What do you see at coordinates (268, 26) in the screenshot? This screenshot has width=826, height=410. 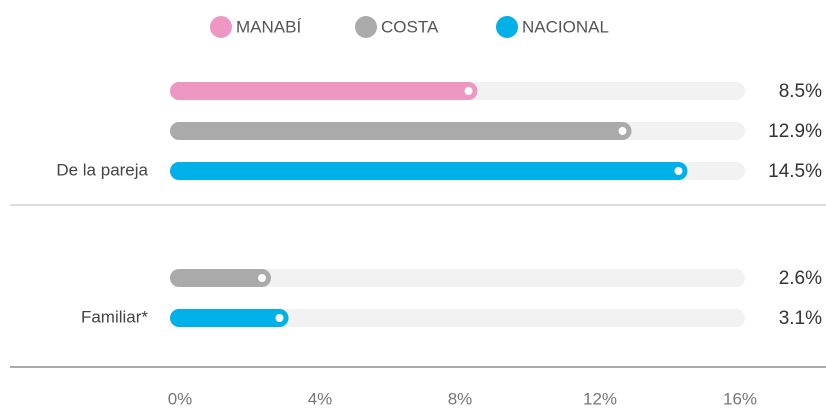 I see `legend-label: MANABÍ` at bounding box center [268, 26].